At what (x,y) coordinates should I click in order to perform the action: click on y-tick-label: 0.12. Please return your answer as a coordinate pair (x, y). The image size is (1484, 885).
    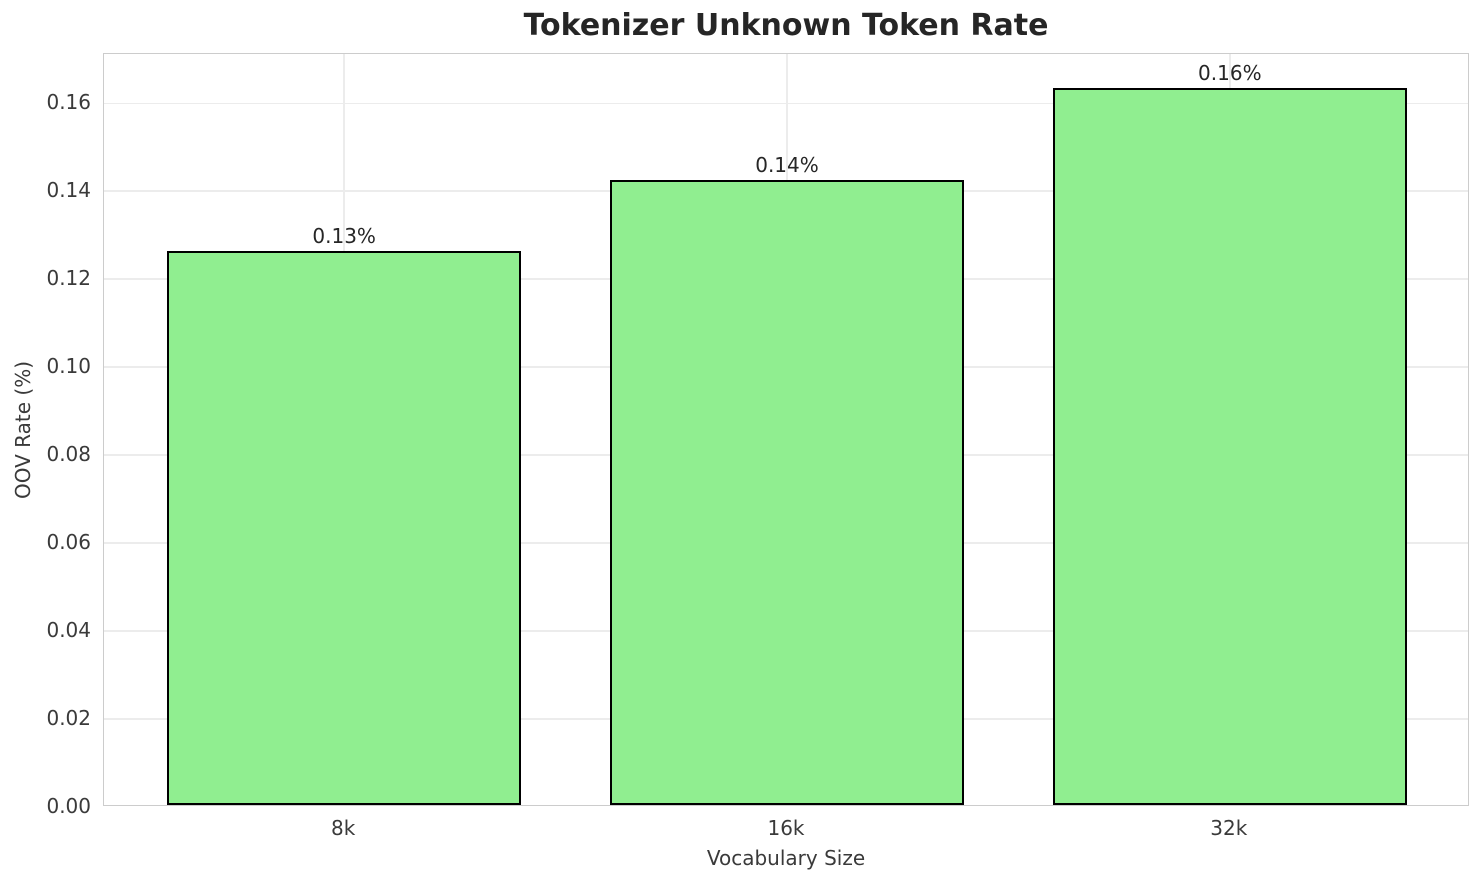
    Looking at the image, I should click on (68, 278).